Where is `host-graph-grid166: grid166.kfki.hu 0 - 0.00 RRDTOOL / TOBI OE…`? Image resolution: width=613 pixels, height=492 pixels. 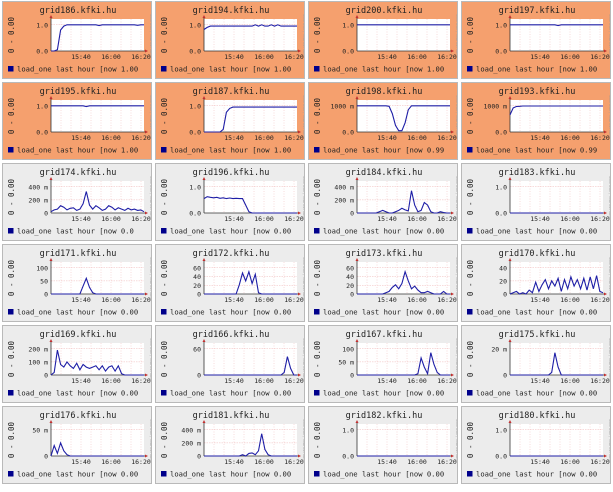
host-graph-grid166: grid166.kfki.hu 0 - 0.00 RRDTOOL / TOBI OE… is located at coordinates (230, 364).